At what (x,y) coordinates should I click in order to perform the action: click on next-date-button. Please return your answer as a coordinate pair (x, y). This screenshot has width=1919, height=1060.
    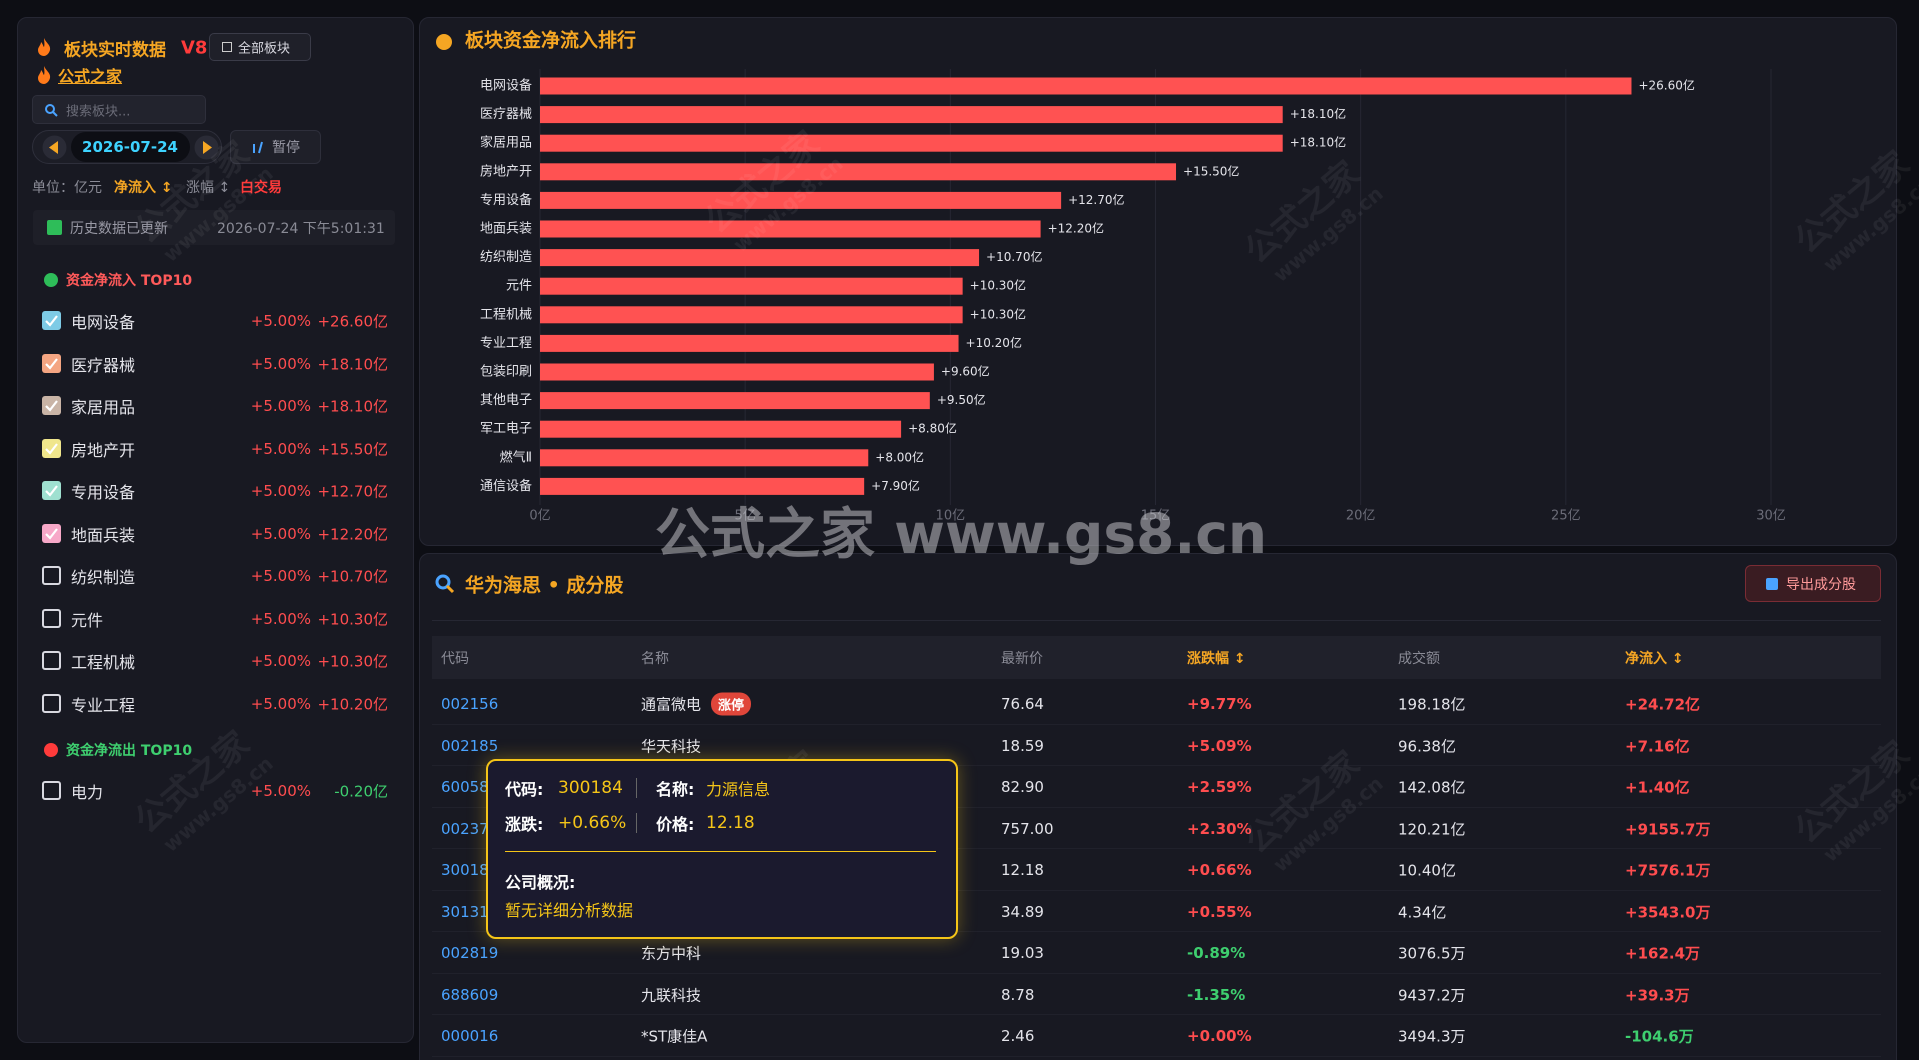
    Looking at the image, I should click on (206, 147).